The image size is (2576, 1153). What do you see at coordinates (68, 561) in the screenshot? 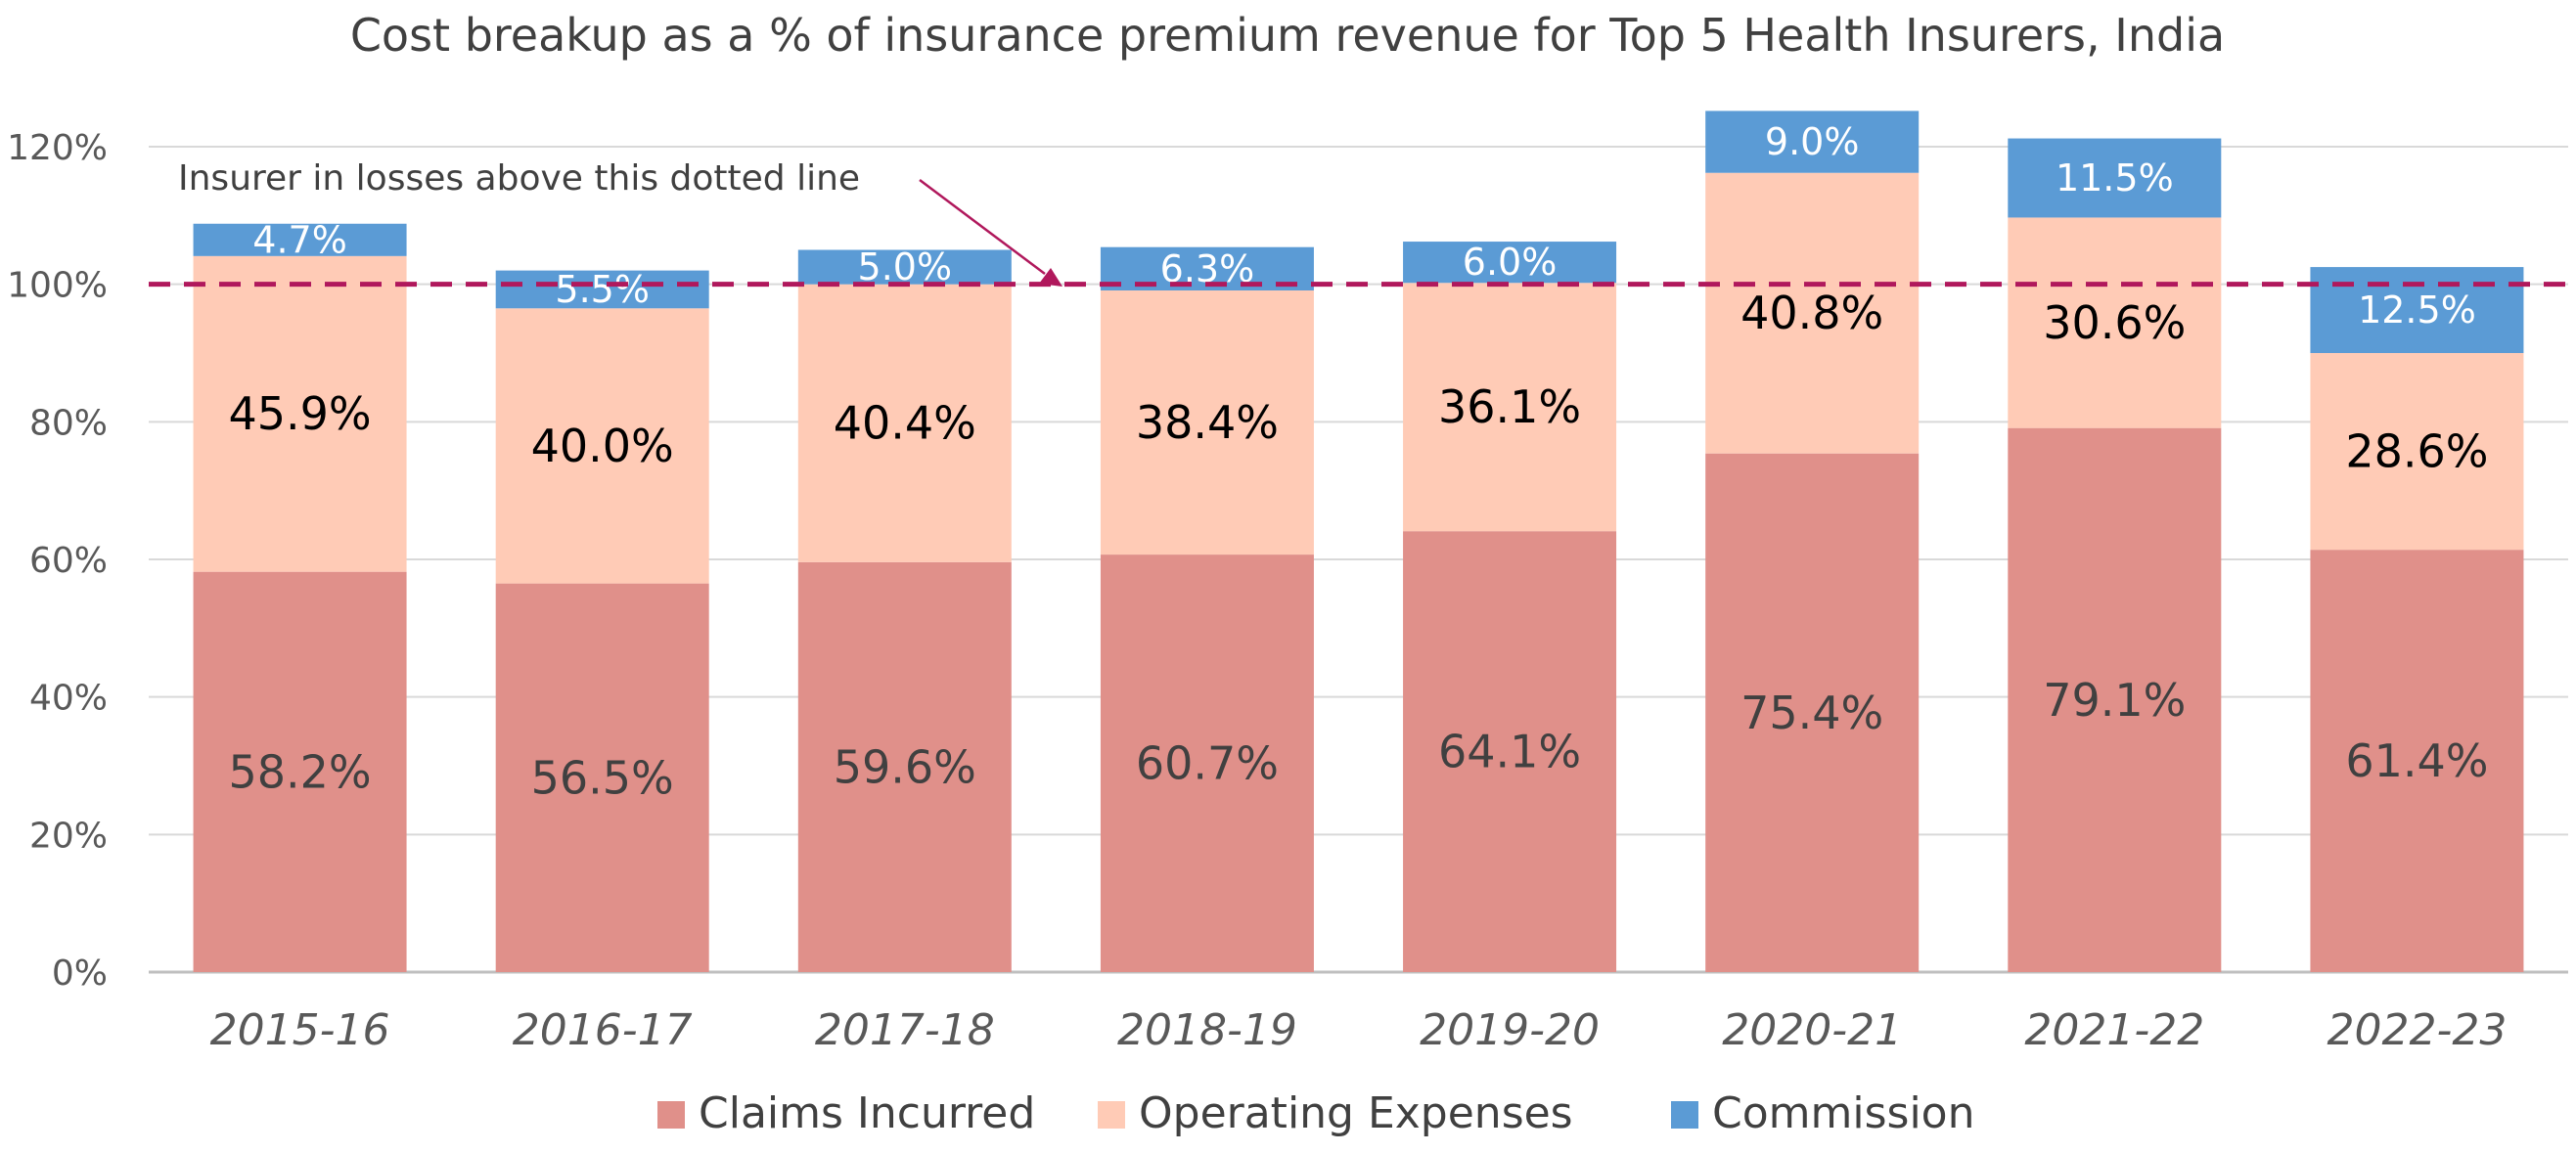
I see `y-tick-label: 60%` at bounding box center [68, 561].